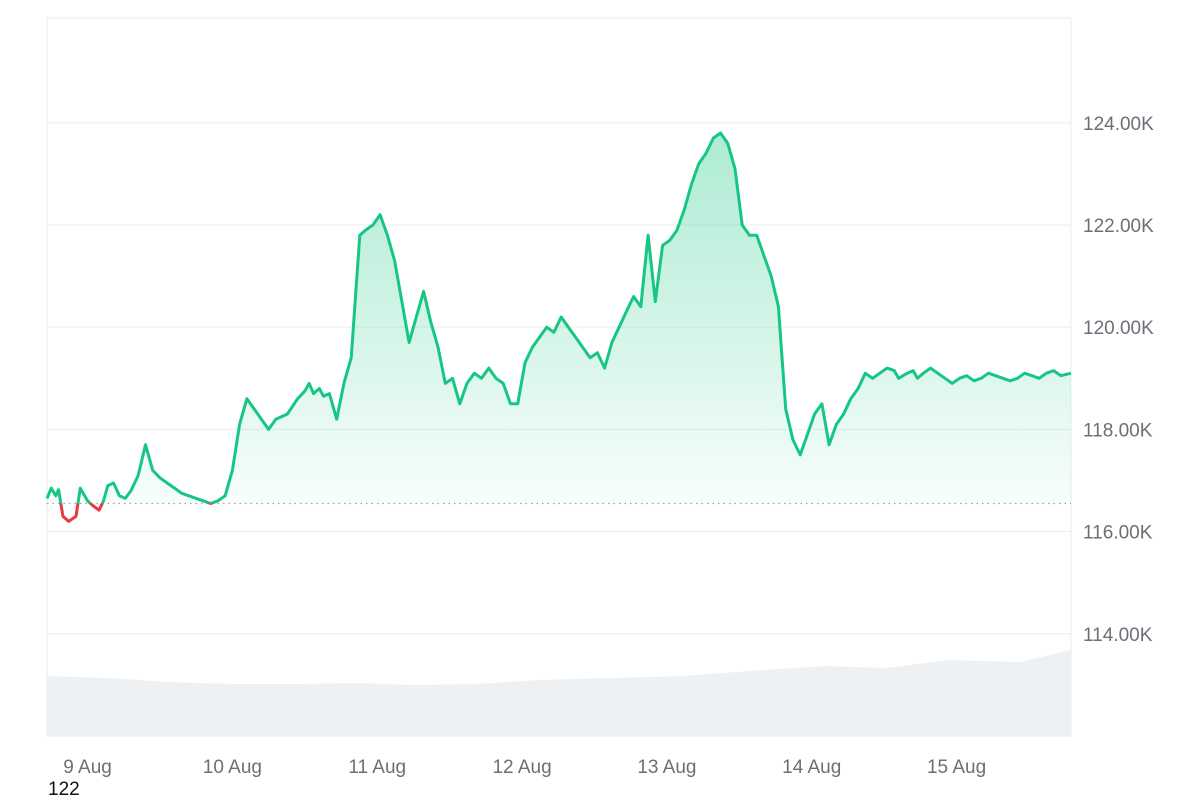 The image size is (1200, 801). Describe the element at coordinates (811, 767) in the screenshot. I see `x-tick-label: 14 Aug` at that location.